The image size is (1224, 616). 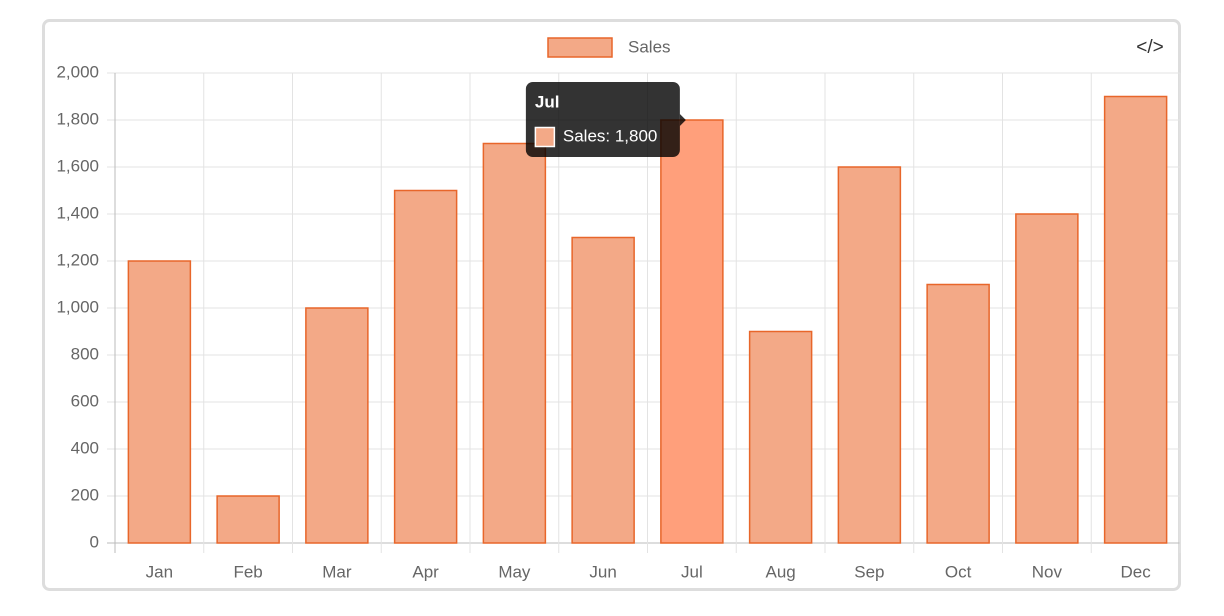 I want to click on tooltip-label: Sales: 1,800, so click(x=610, y=135).